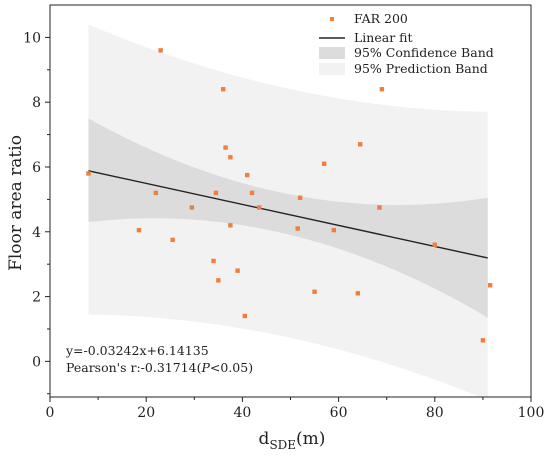 The width and height of the screenshot is (550, 455). What do you see at coordinates (133, 367) in the screenshot?
I see `pearson-prefix: Pearson's r:-0.31714(` at bounding box center [133, 367].